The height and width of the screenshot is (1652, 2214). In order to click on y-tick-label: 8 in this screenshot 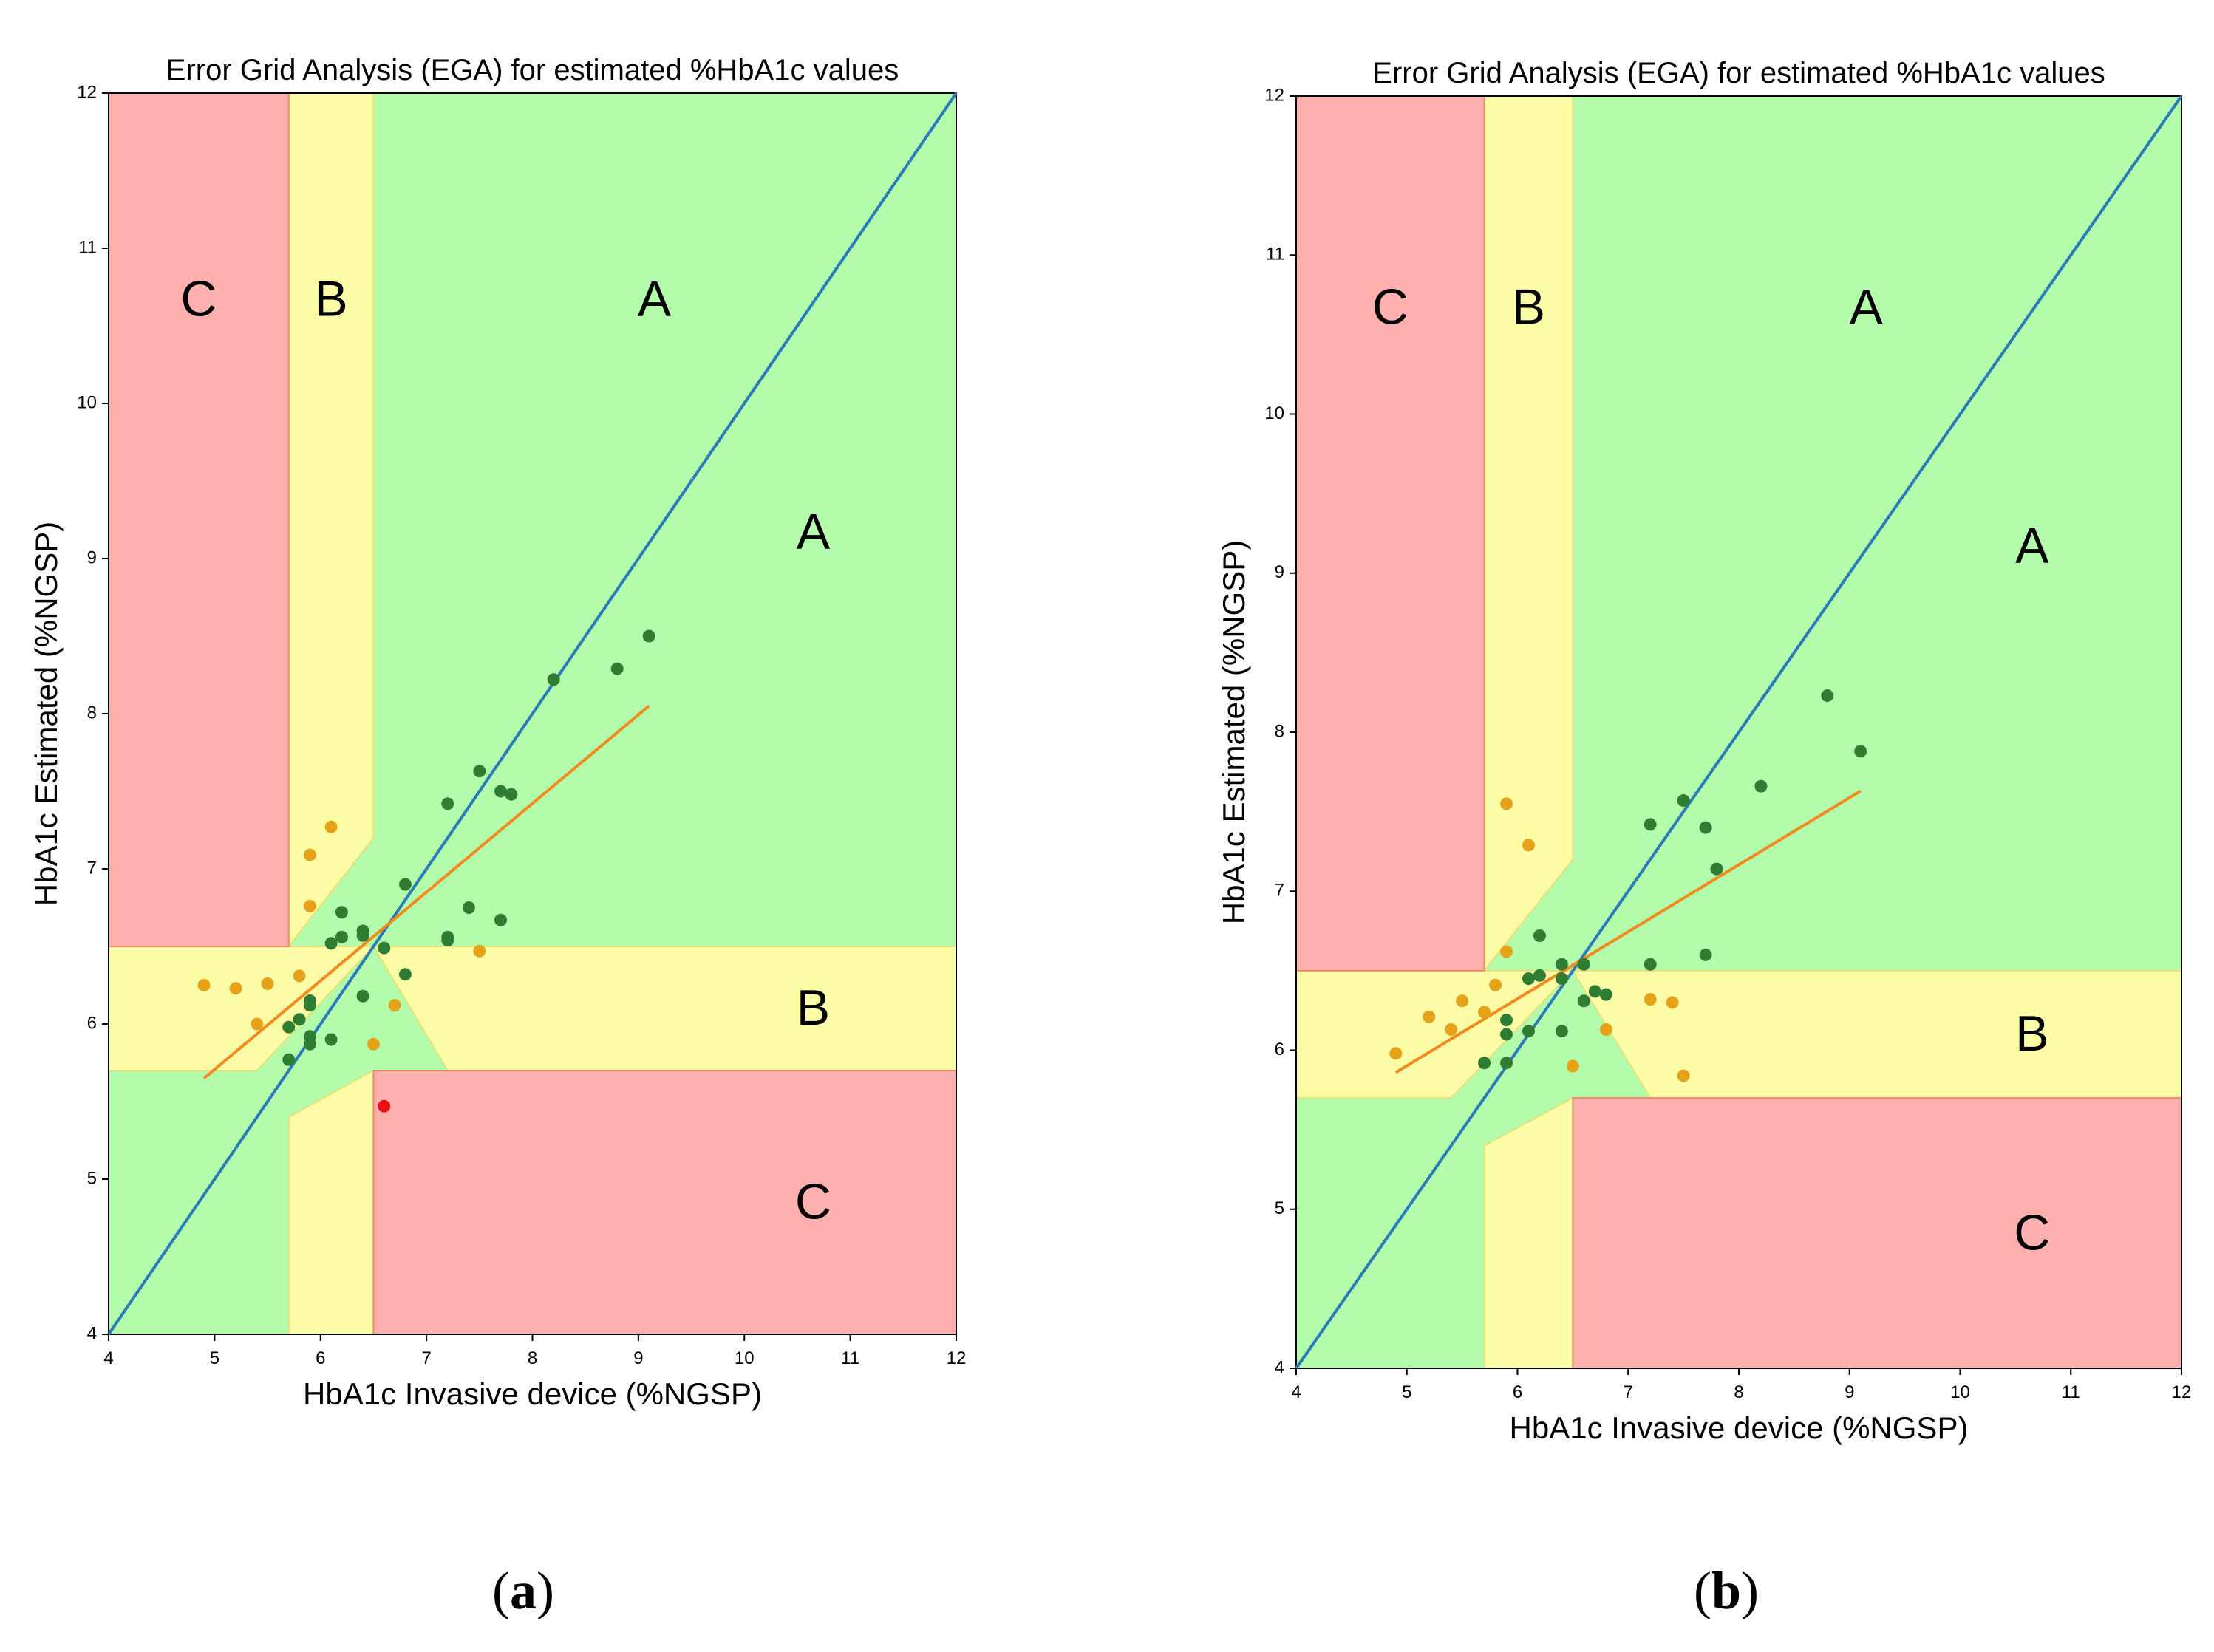, I will do `click(1279, 731)`.